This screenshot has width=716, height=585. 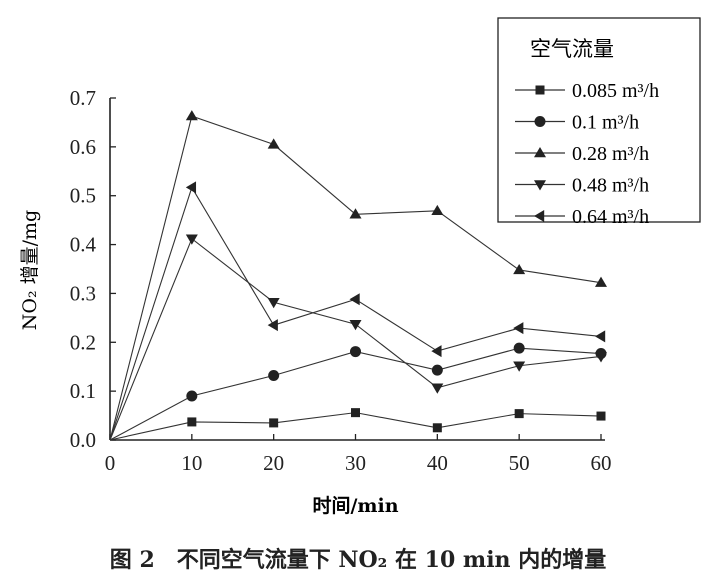 I want to click on series-square, so click(x=357, y=424).